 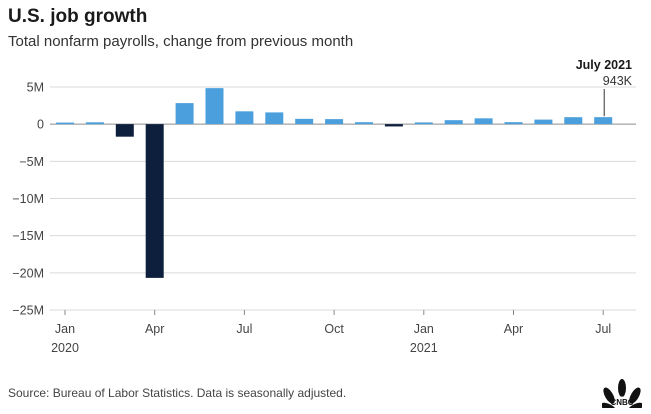 I want to click on y-tick-label: −15M, so click(x=28, y=236).